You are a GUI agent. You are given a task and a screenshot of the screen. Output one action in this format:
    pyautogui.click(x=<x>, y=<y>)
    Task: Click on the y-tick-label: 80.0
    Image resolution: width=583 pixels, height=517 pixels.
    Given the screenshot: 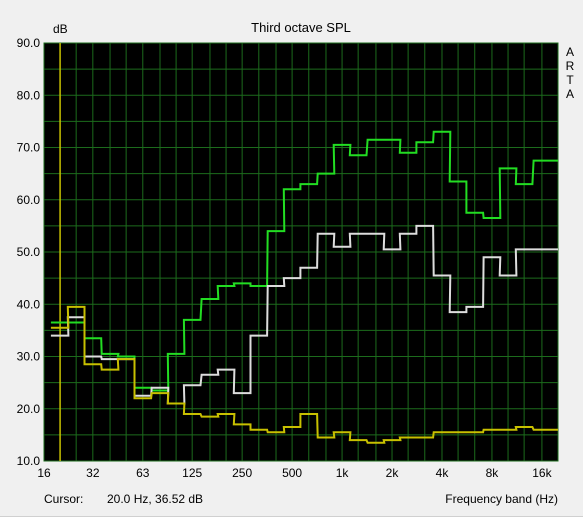 What is the action you would take?
    pyautogui.click(x=29, y=95)
    